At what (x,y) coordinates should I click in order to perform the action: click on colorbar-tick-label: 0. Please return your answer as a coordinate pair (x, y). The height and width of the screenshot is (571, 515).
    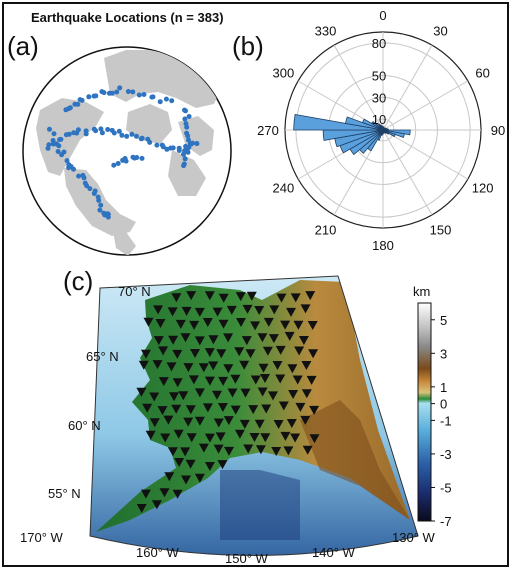
    Looking at the image, I should click on (443, 404).